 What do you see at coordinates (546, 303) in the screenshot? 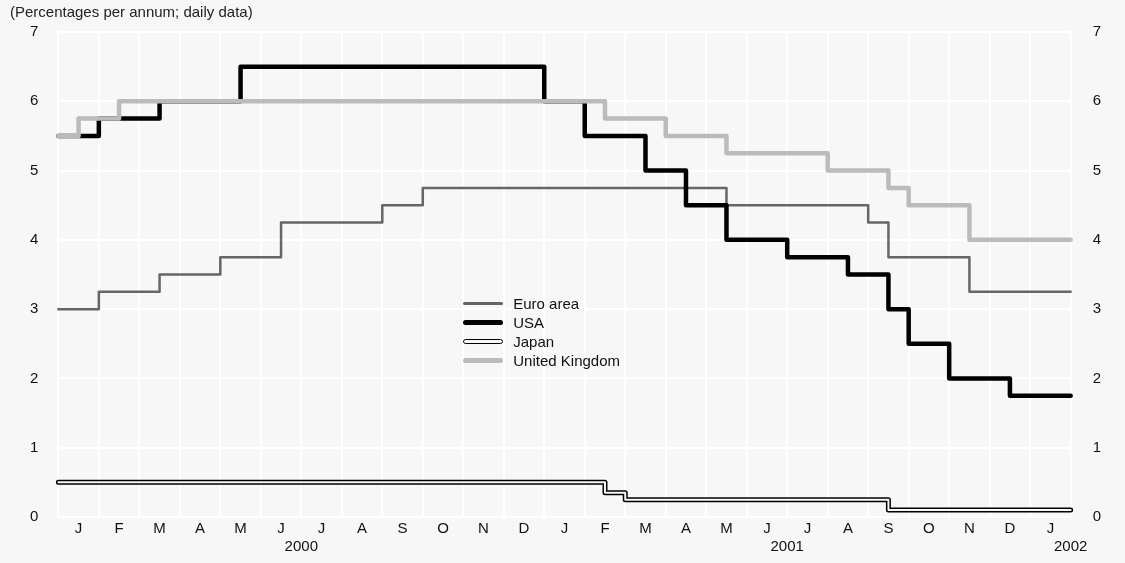
I see `legend-label: Euro area` at bounding box center [546, 303].